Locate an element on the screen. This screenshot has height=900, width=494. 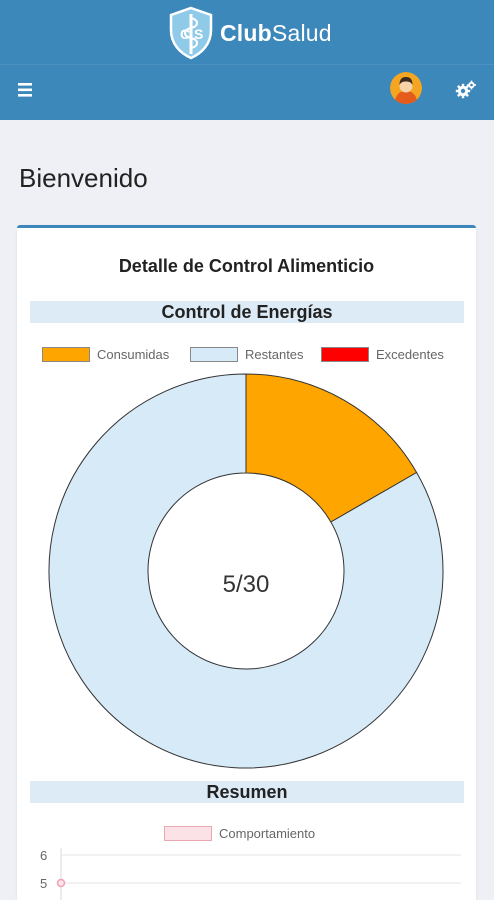
top-app-bar: C S ClubSalud is located at coordinates (247, 60).